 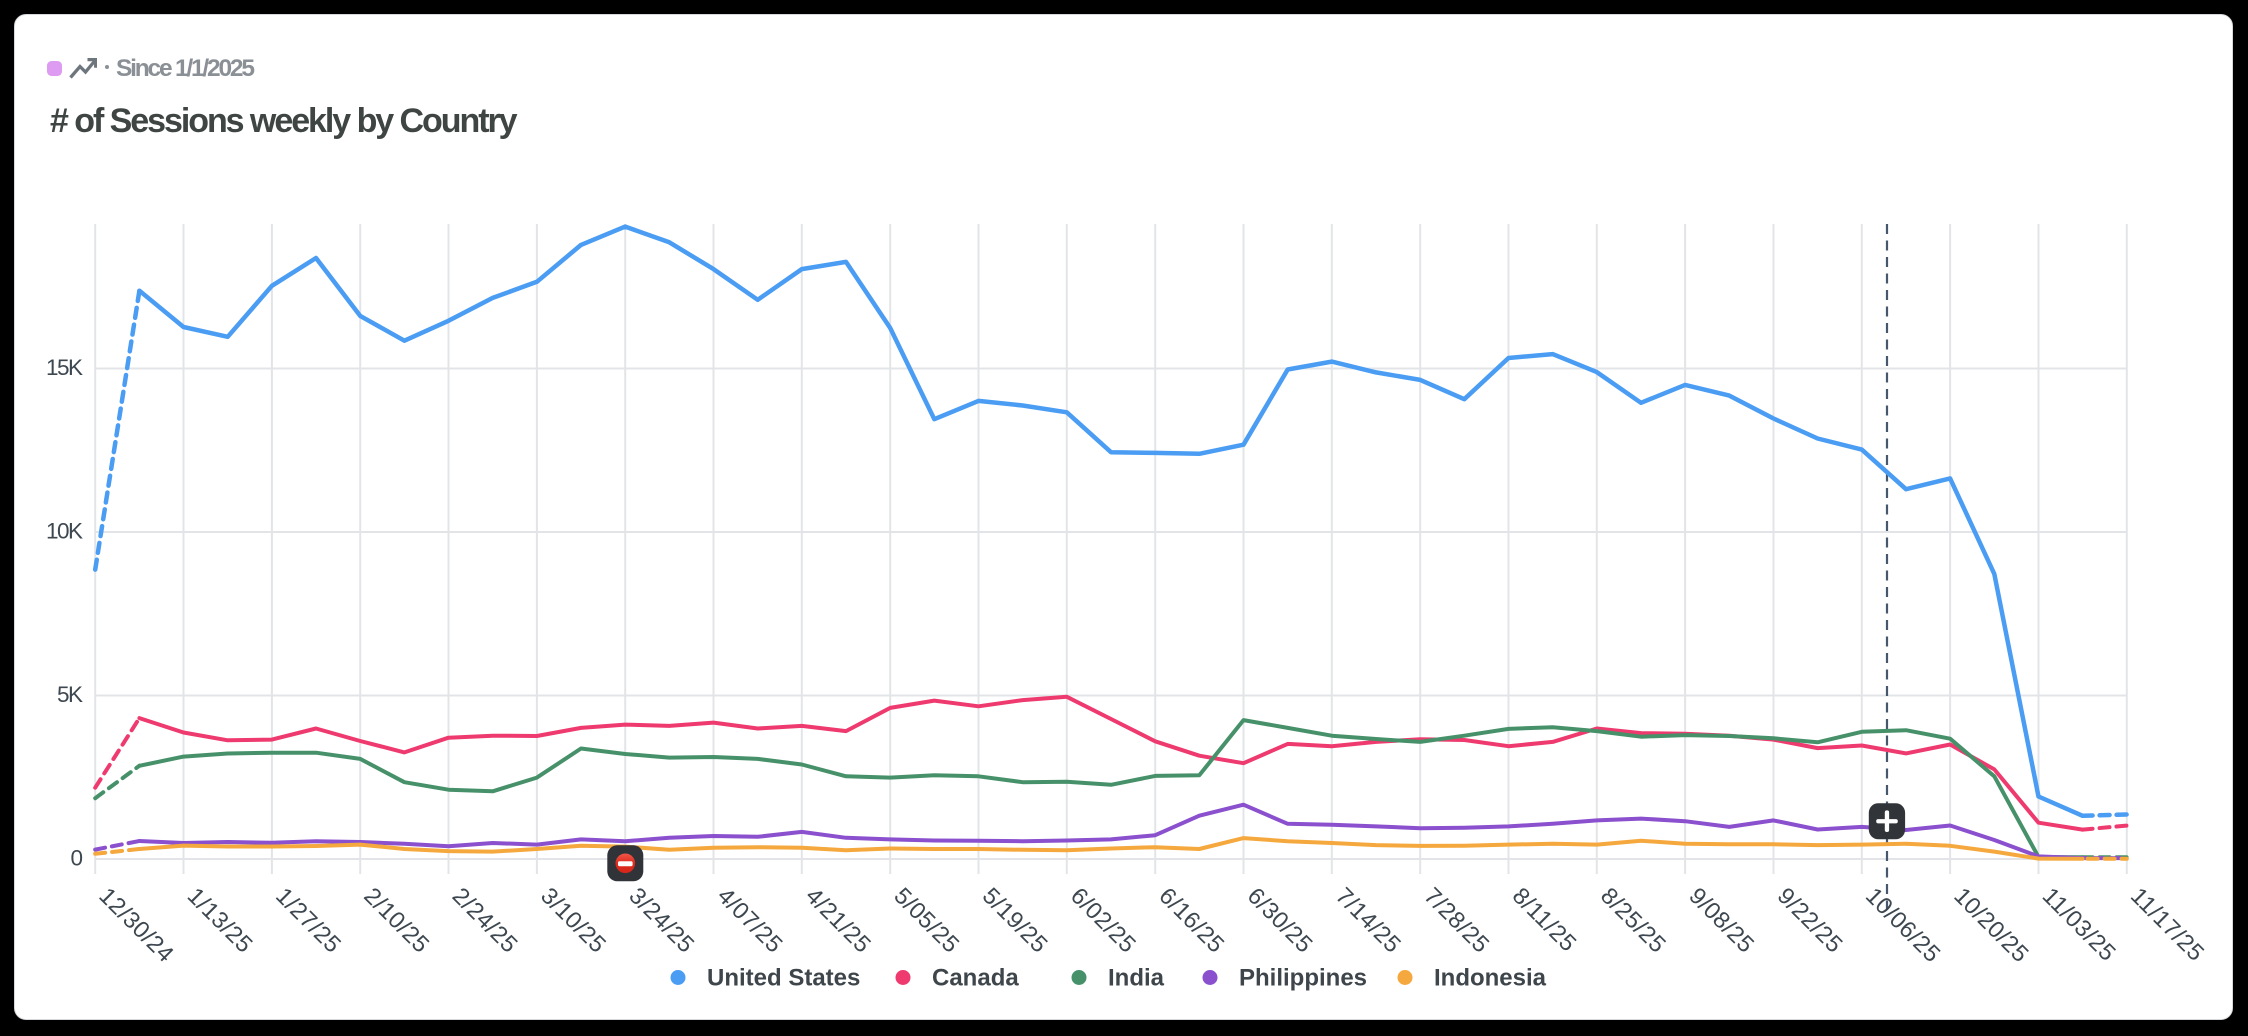 What do you see at coordinates (76, 858) in the screenshot?
I see `svg-text: 0` at bounding box center [76, 858].